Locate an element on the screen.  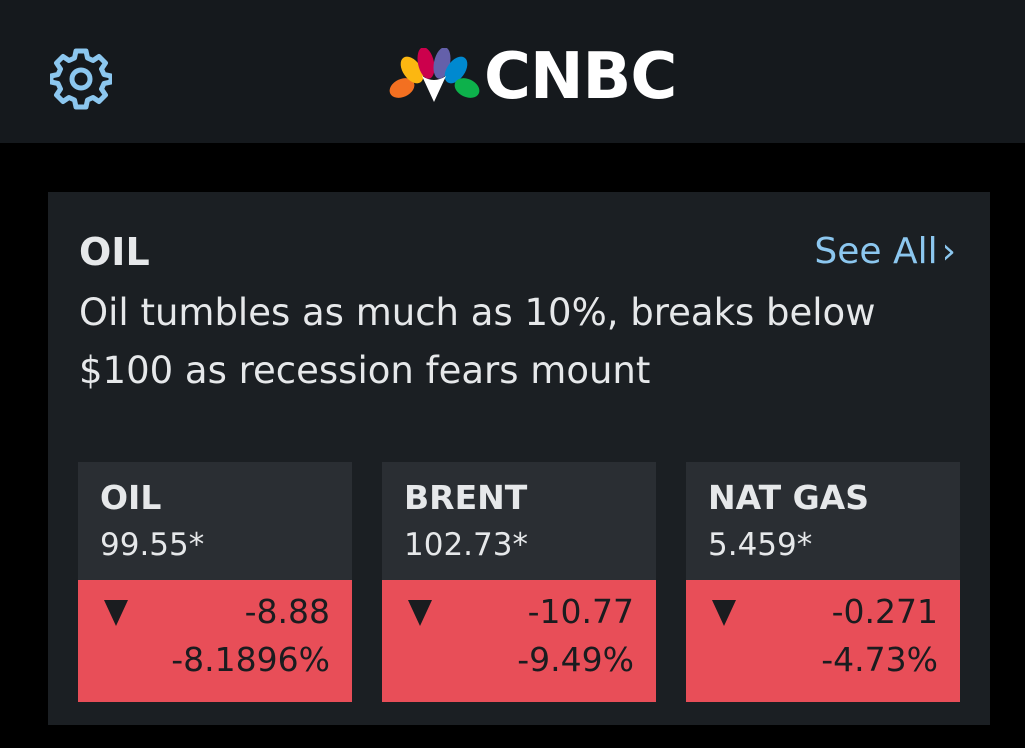
quote-change-panel: -8.88 -8.1896% is located at coordinates (215, 641).